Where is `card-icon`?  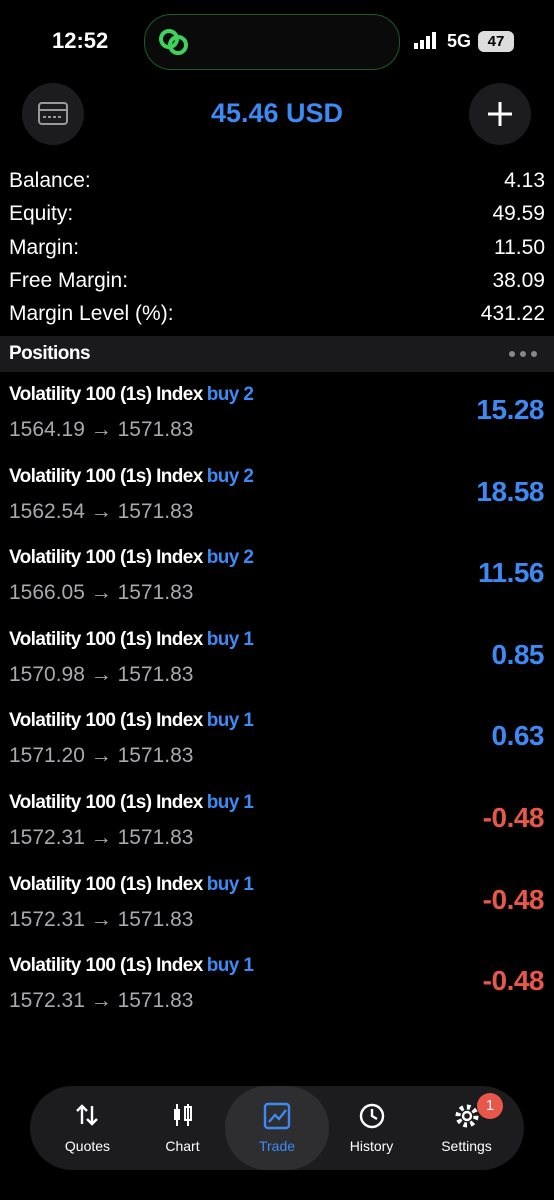 card-icon is located at coordinates (53, 113).